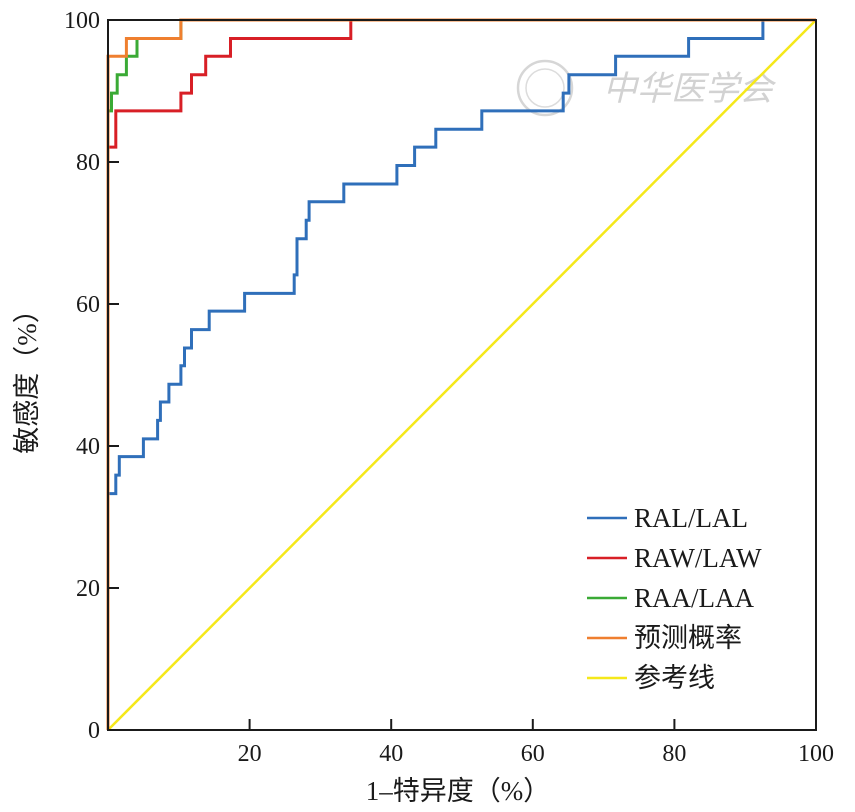 The height and width of the screenshot is (812, 855). I want to click on watermark-seal-inner-icon, so click(545, 88).